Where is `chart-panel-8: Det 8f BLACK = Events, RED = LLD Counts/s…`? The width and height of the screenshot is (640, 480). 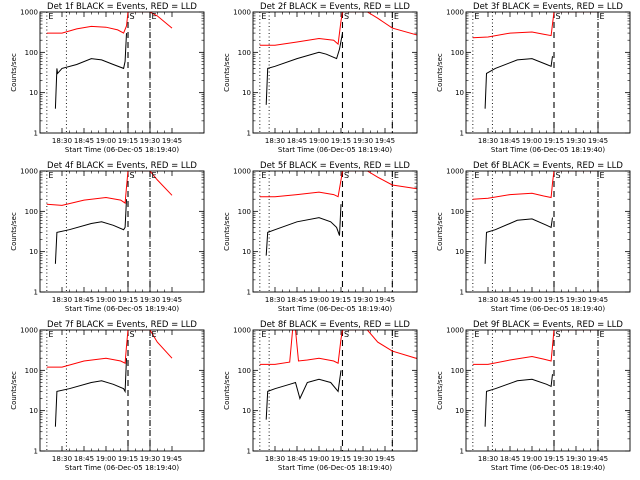 chart-panel-8: Det 8f BLACK = Events, RED = LLD Counts/s… is located at coordinates (320, 396).